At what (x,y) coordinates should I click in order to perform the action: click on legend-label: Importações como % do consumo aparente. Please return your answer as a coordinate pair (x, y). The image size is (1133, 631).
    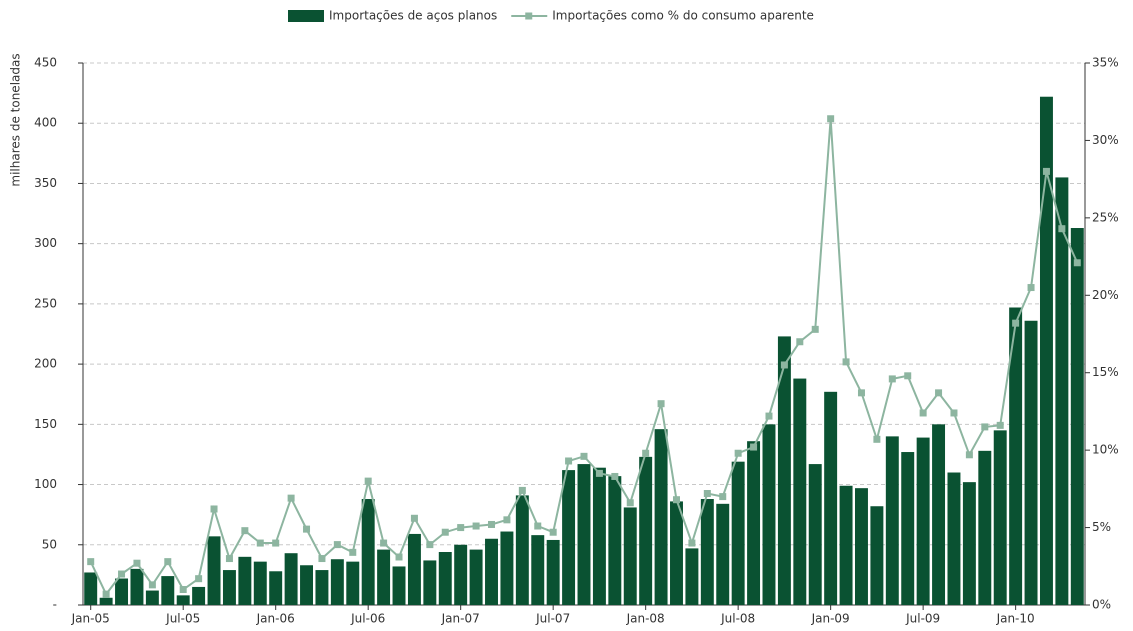
    Looking at the image, I should click on (683, 16).